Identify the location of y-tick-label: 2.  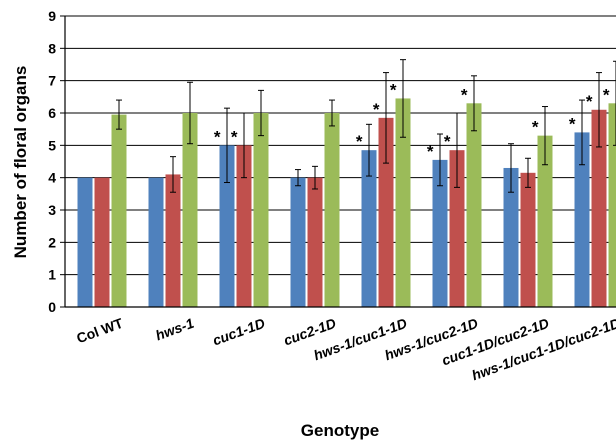
(52, 242).